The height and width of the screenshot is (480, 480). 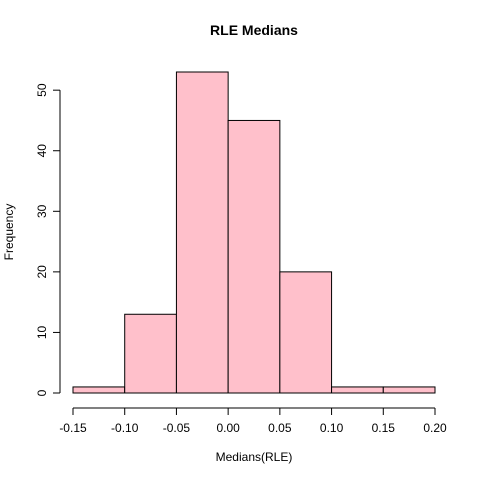 I want to click on x-tick-label: -0.15, so click(x=73, y=428).